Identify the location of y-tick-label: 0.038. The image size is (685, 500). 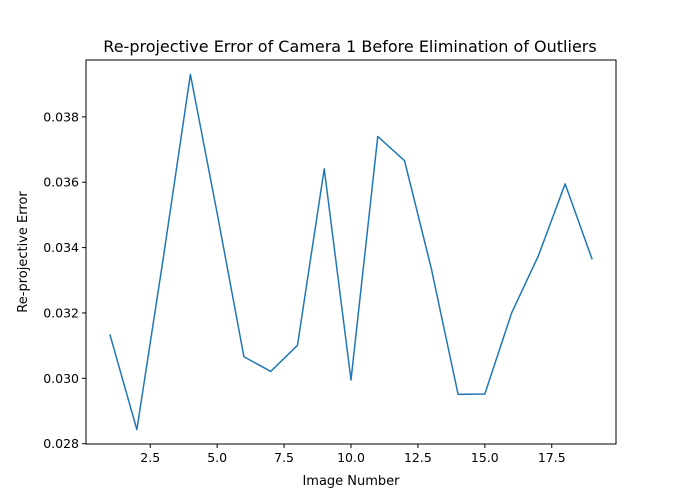
(61, 116).